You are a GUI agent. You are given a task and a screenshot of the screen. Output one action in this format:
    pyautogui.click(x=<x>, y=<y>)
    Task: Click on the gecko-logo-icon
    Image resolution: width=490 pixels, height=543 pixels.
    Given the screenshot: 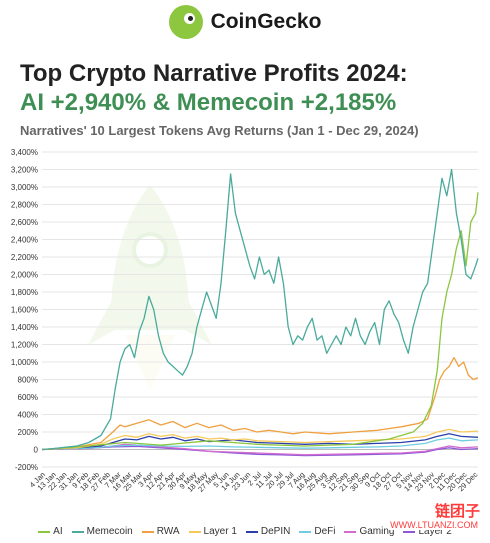 What is the action you would take?
    pyautogui.click(x=185, y=22)
    